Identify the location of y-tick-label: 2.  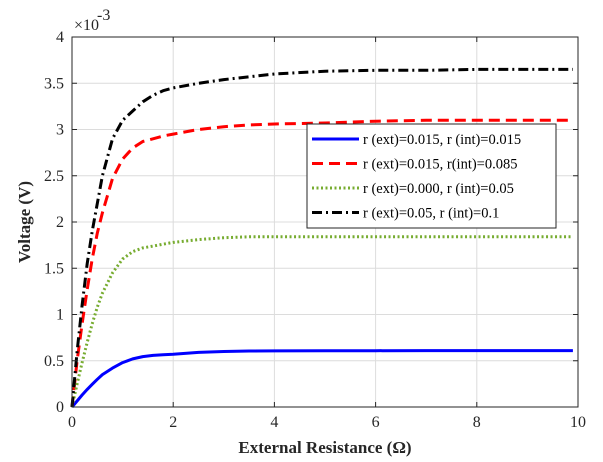
(60, 222).